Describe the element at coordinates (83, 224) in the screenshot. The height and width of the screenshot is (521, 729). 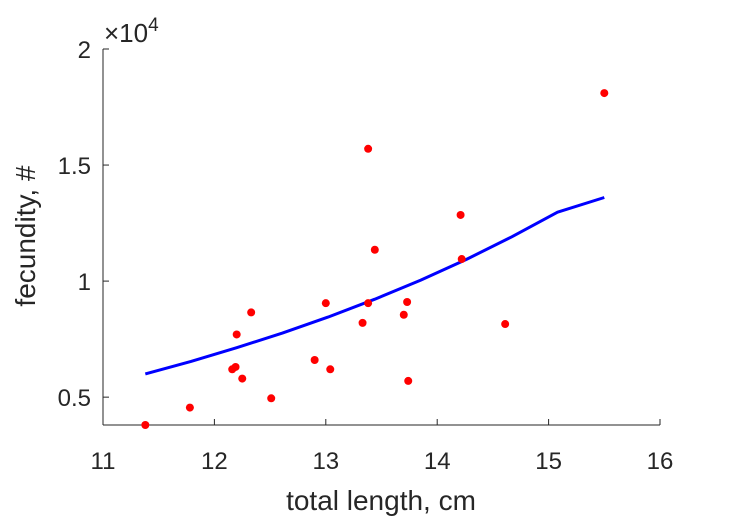
I see `y-ticks: 0.5 1 1.5 2` at that location.